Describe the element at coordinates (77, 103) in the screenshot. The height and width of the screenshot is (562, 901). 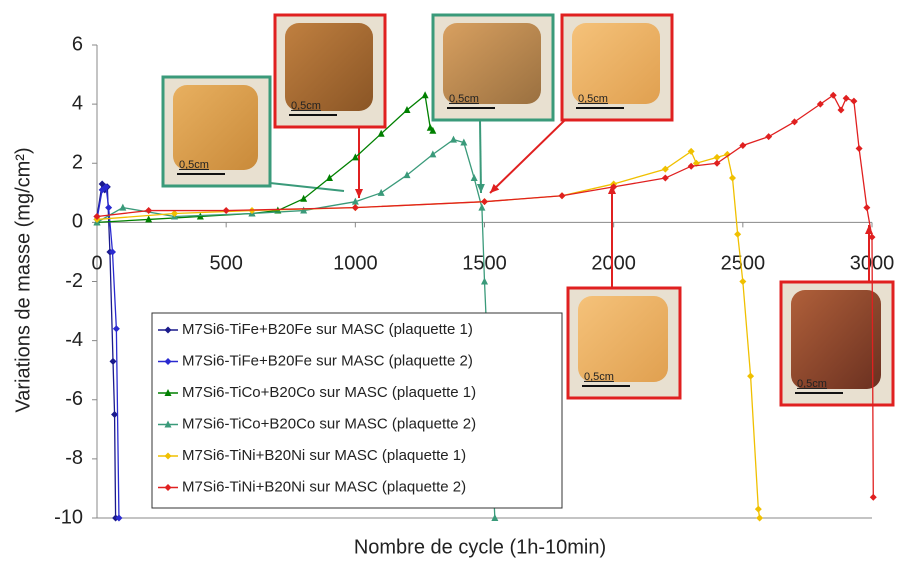
I see `y-tick-label: 4` at that location.